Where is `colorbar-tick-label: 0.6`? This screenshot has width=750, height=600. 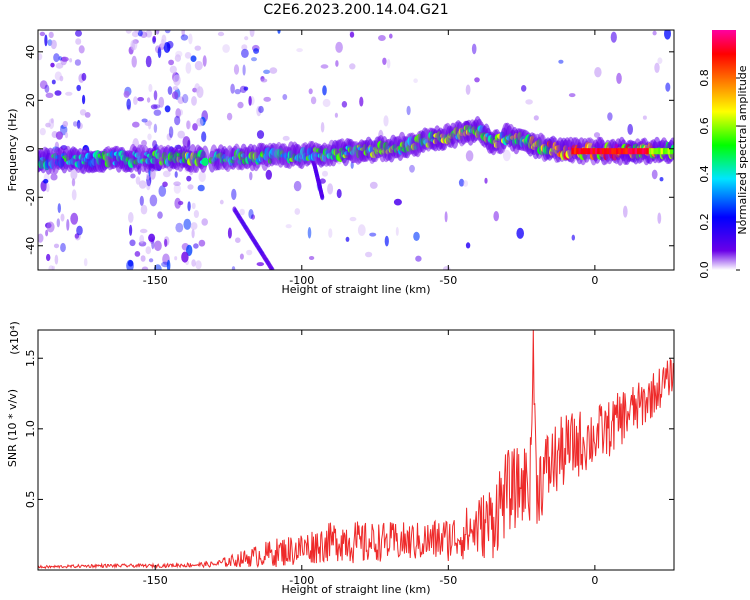
colorbar-tick-label: 0.6 is located at coordinates (704, 126).